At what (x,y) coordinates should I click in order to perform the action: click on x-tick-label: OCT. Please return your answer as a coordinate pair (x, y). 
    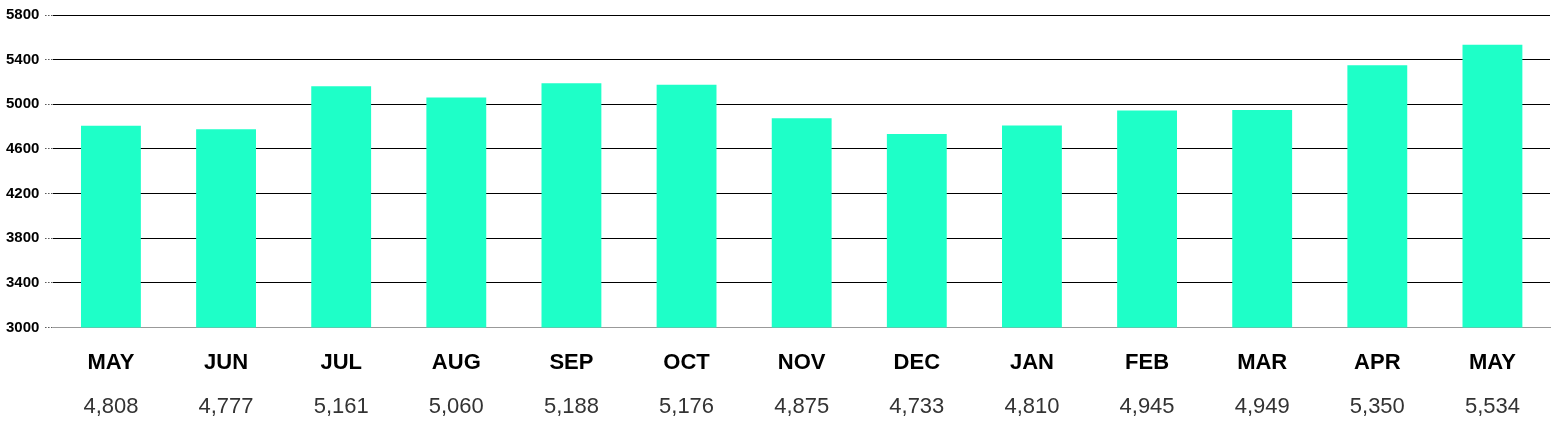
    Looking at the image, I should click on (687, 361).